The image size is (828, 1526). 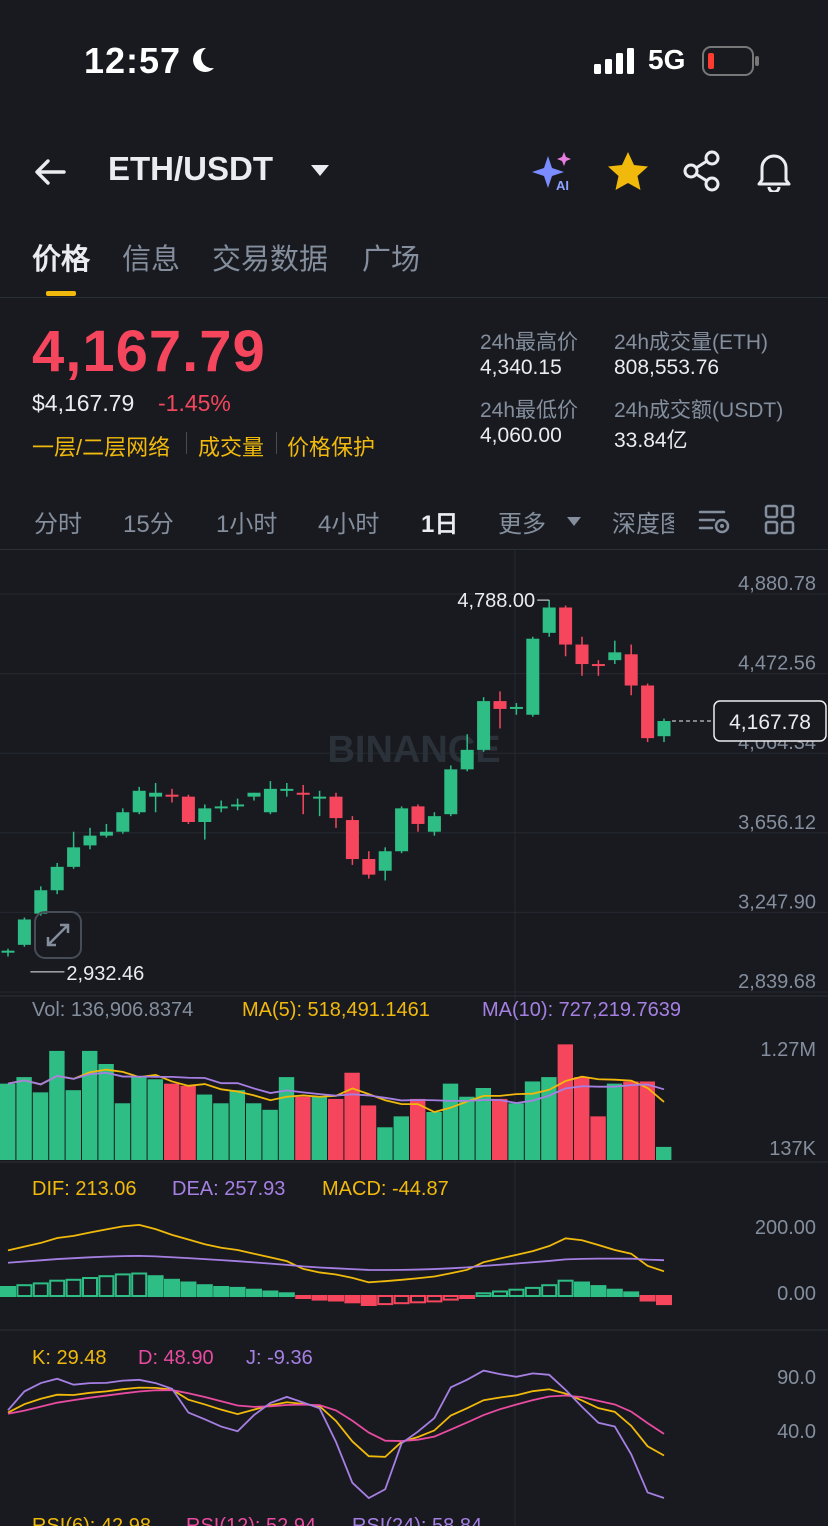 What do you see at coordinates (522, 524) in the screenshot?
I see `interval-more: 更多` at bounding box center [522, 524].